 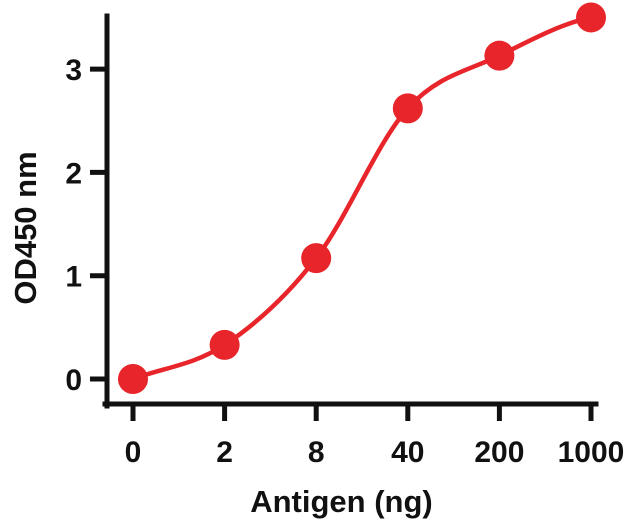 What do you see at coordinates (73, 380) in the screenshot?
I see `y-tick-label: 0` at bounding box center [73, 380].